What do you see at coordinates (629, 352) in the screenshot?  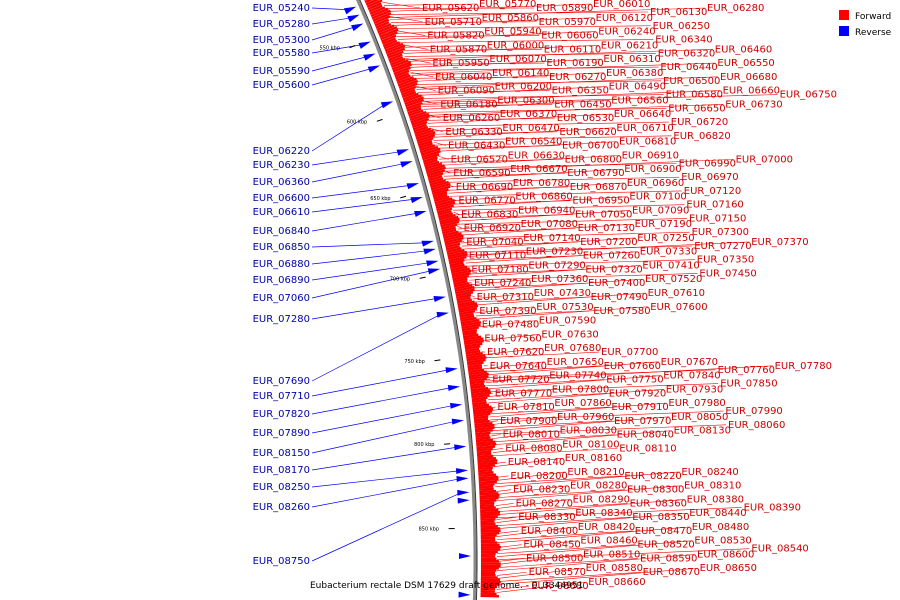 I see `forward-gene-label: EUR_07700` at bounding box center [629, 352].